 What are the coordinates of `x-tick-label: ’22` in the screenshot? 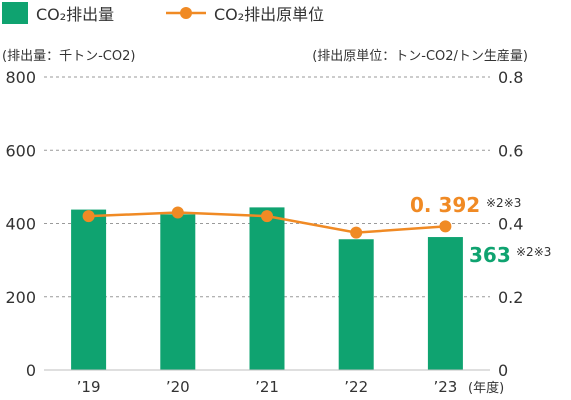 It's located at (356, 387).